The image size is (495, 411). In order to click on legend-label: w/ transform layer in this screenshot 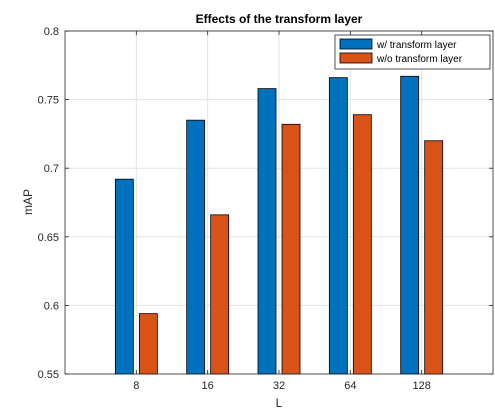, I will do `click(416, 45)`.